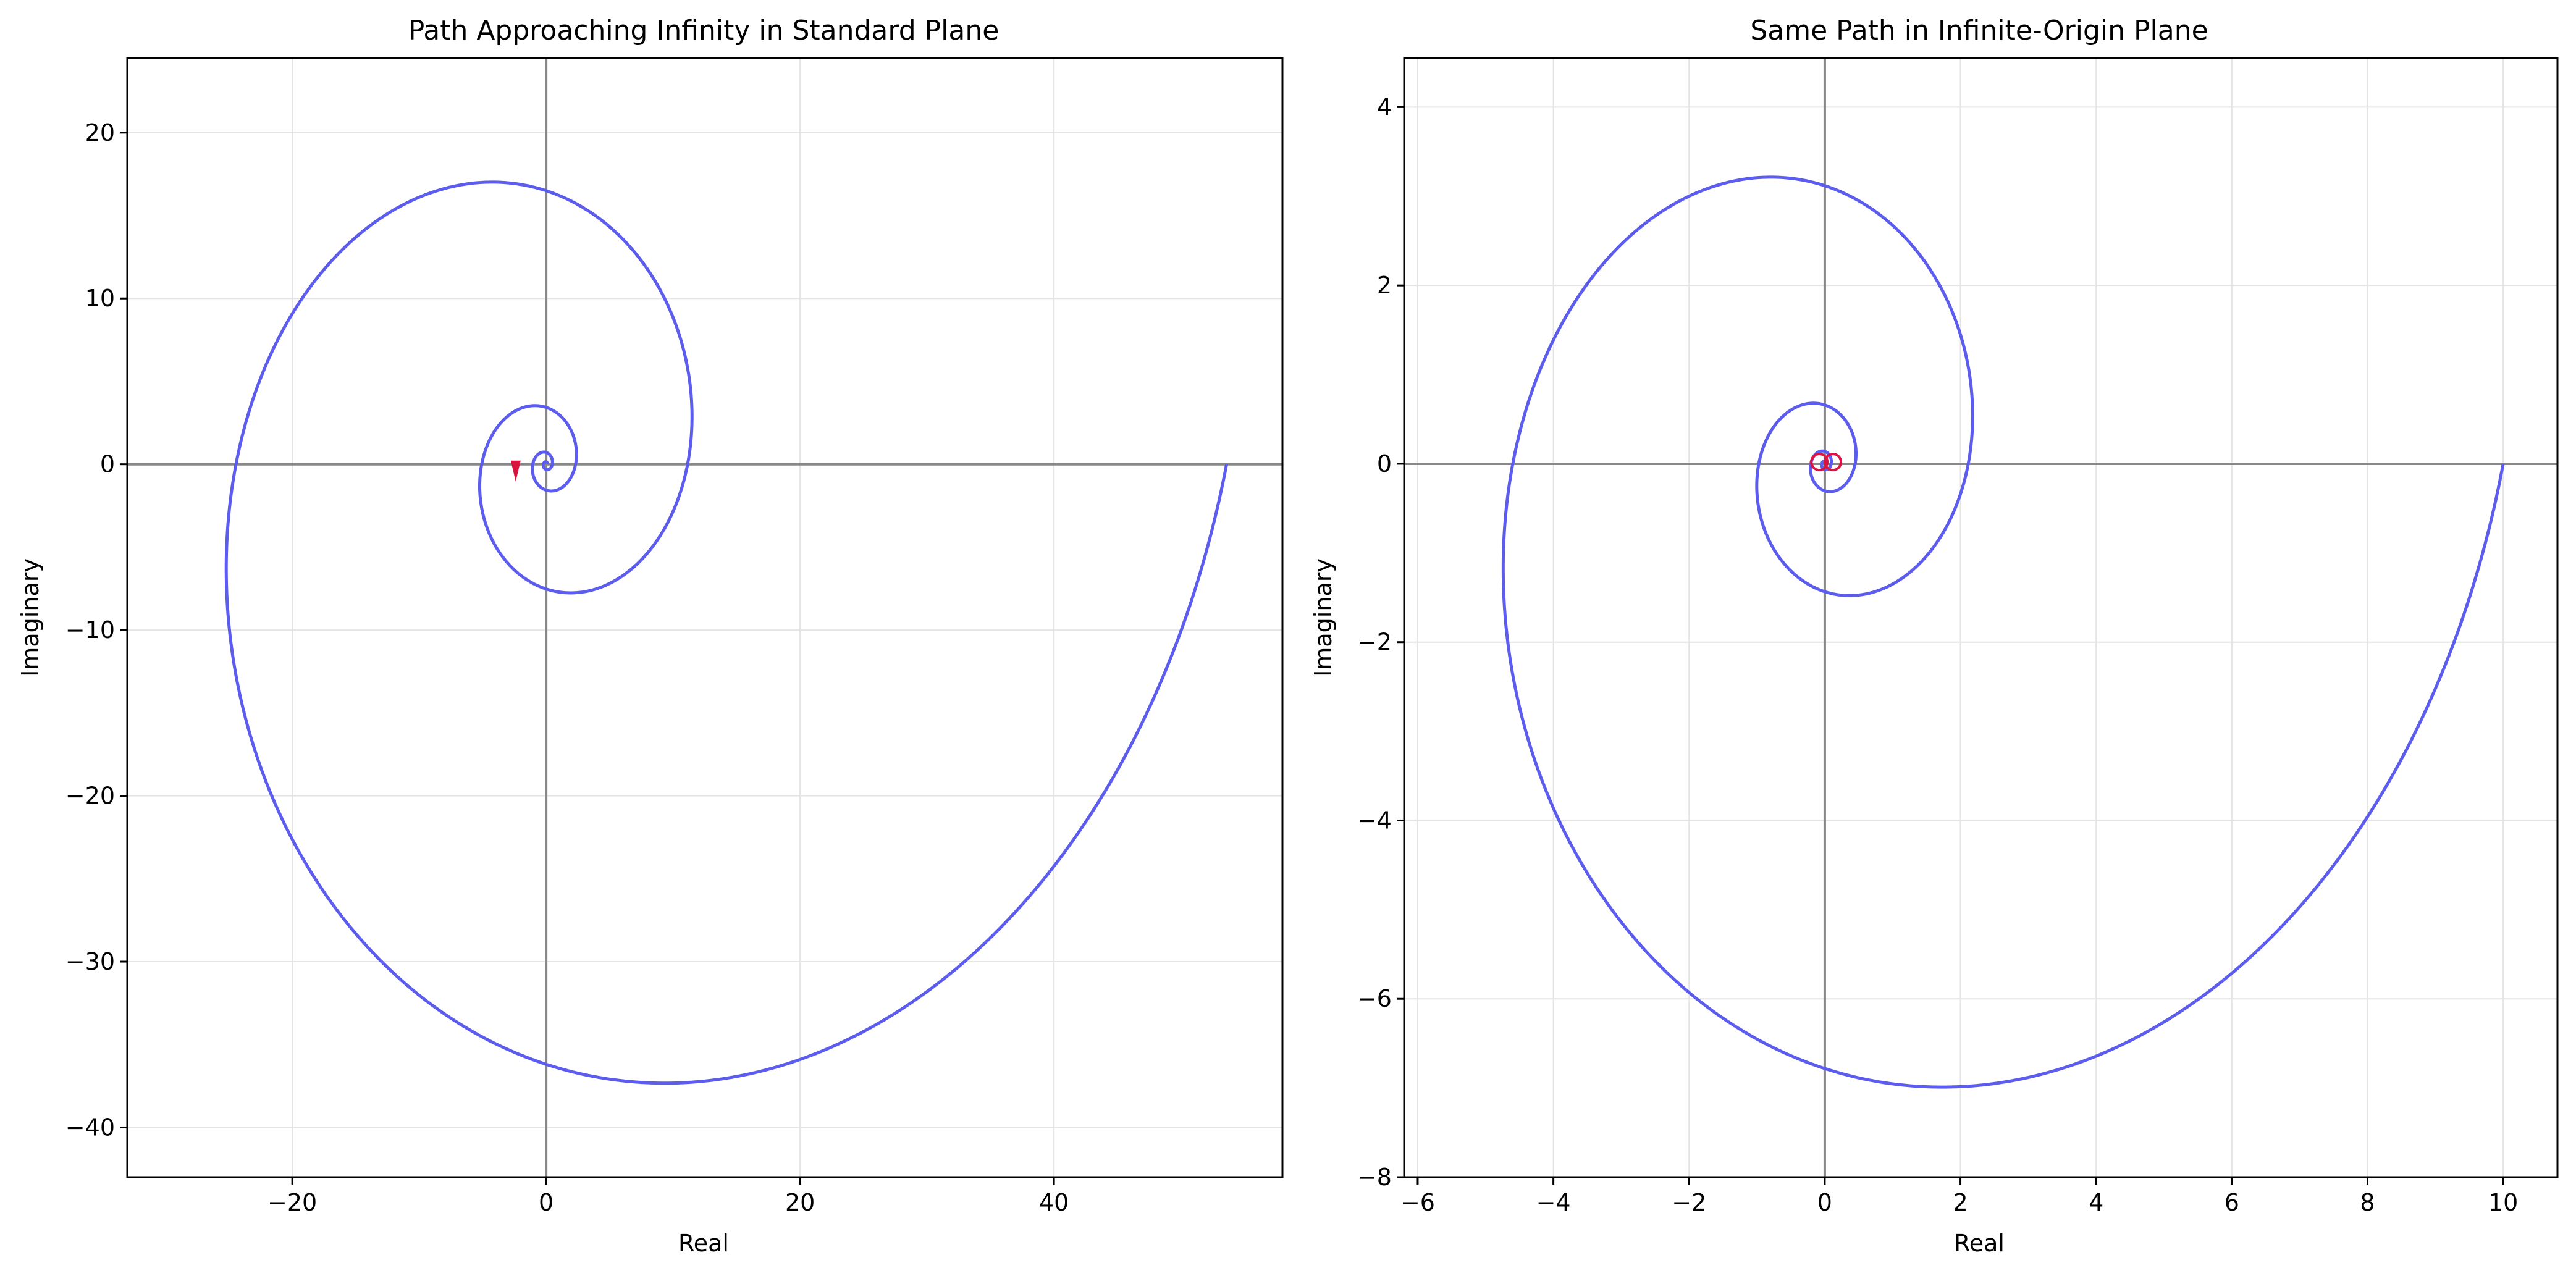  What do you see at coordinates (90, 796) in the screenshot?
I see `chart-left-ytick-label: −20` at bounding box center [90, 796].